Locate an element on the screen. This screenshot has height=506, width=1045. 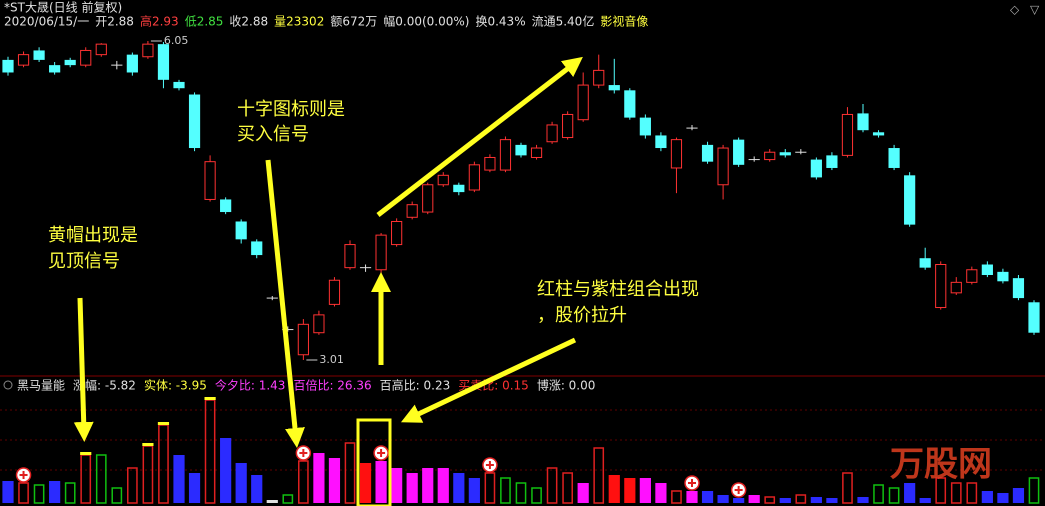
low-label: 3.01 is located at coordinates (331, 359).